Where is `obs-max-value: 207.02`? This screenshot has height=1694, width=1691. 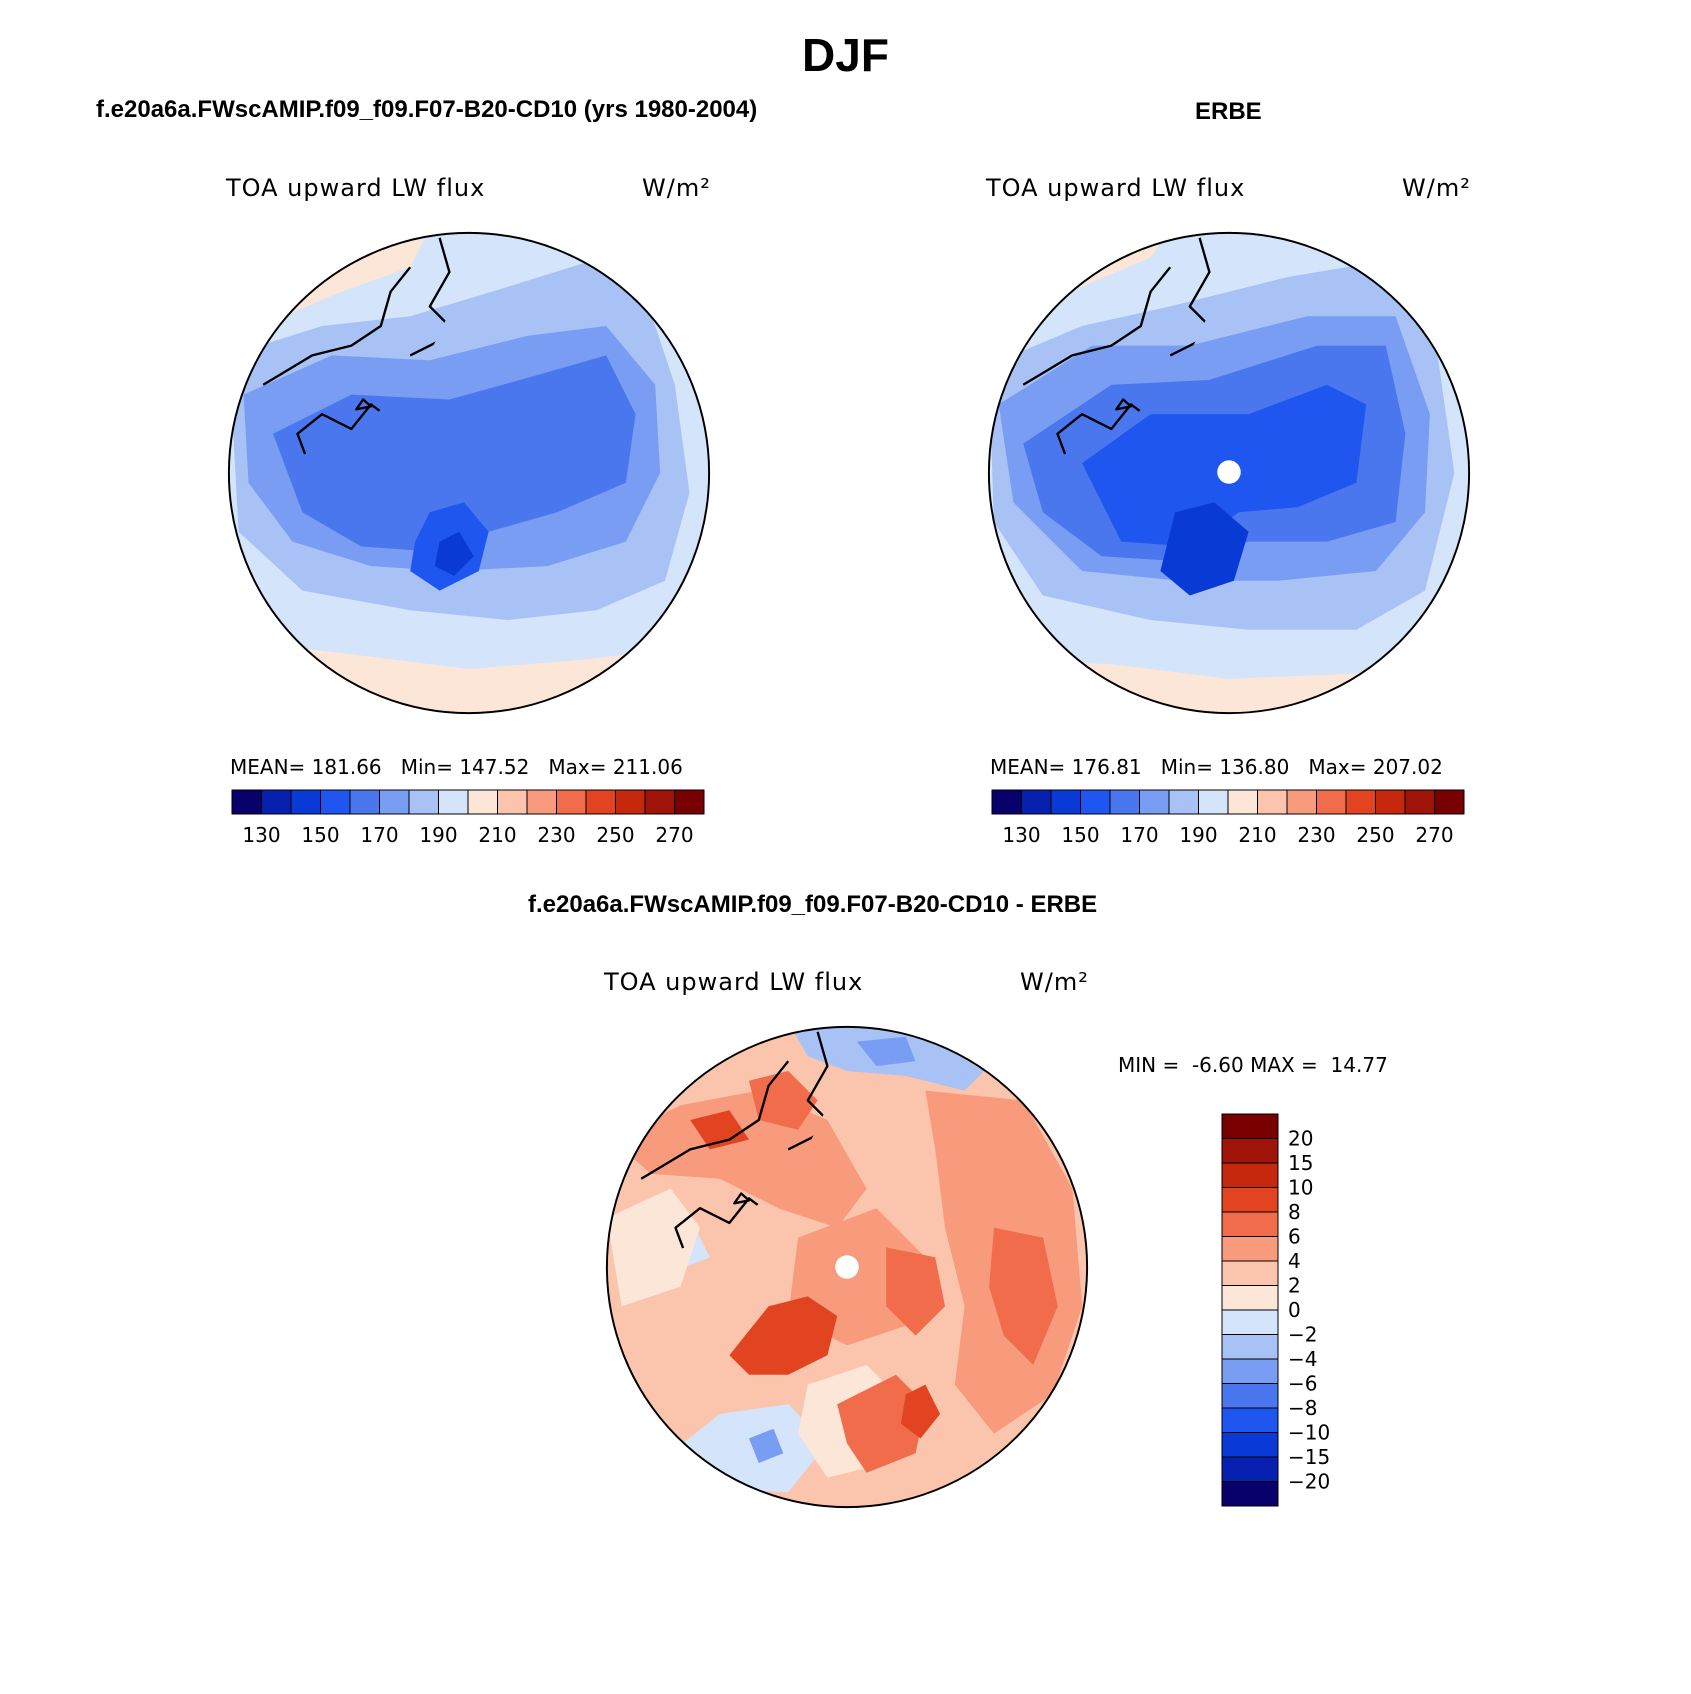 obs-max-value: 207.02 is located at coordinates (1407, 767).